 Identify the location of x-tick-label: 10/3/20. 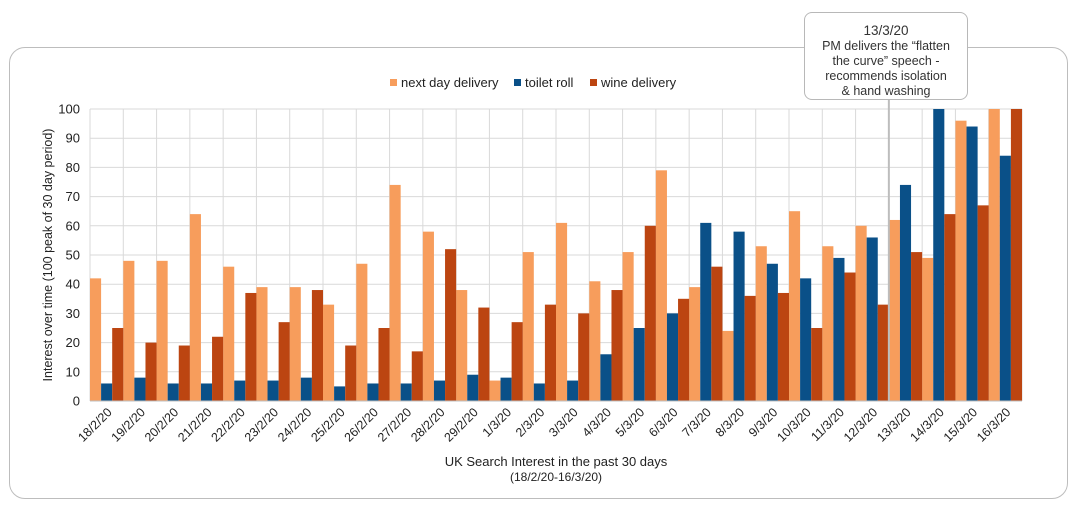
(793, 424).